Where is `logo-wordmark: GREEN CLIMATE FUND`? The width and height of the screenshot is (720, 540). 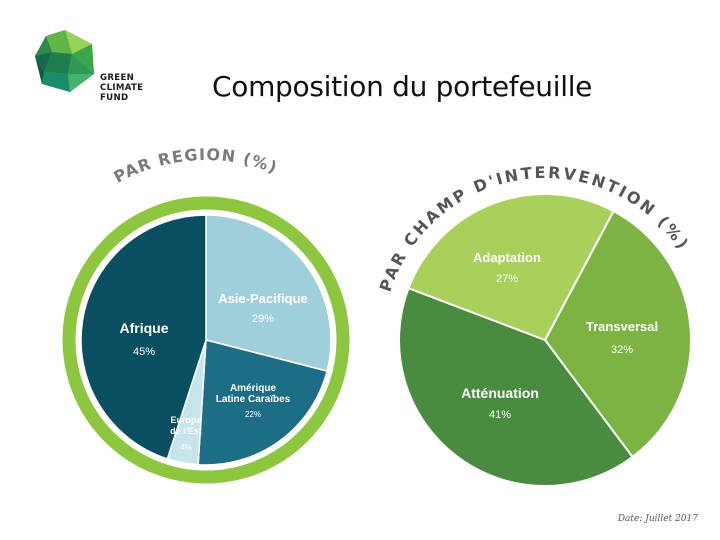
logo-wordmark: GREEN CLIMATE FUND is located at coordinates (121, 88).